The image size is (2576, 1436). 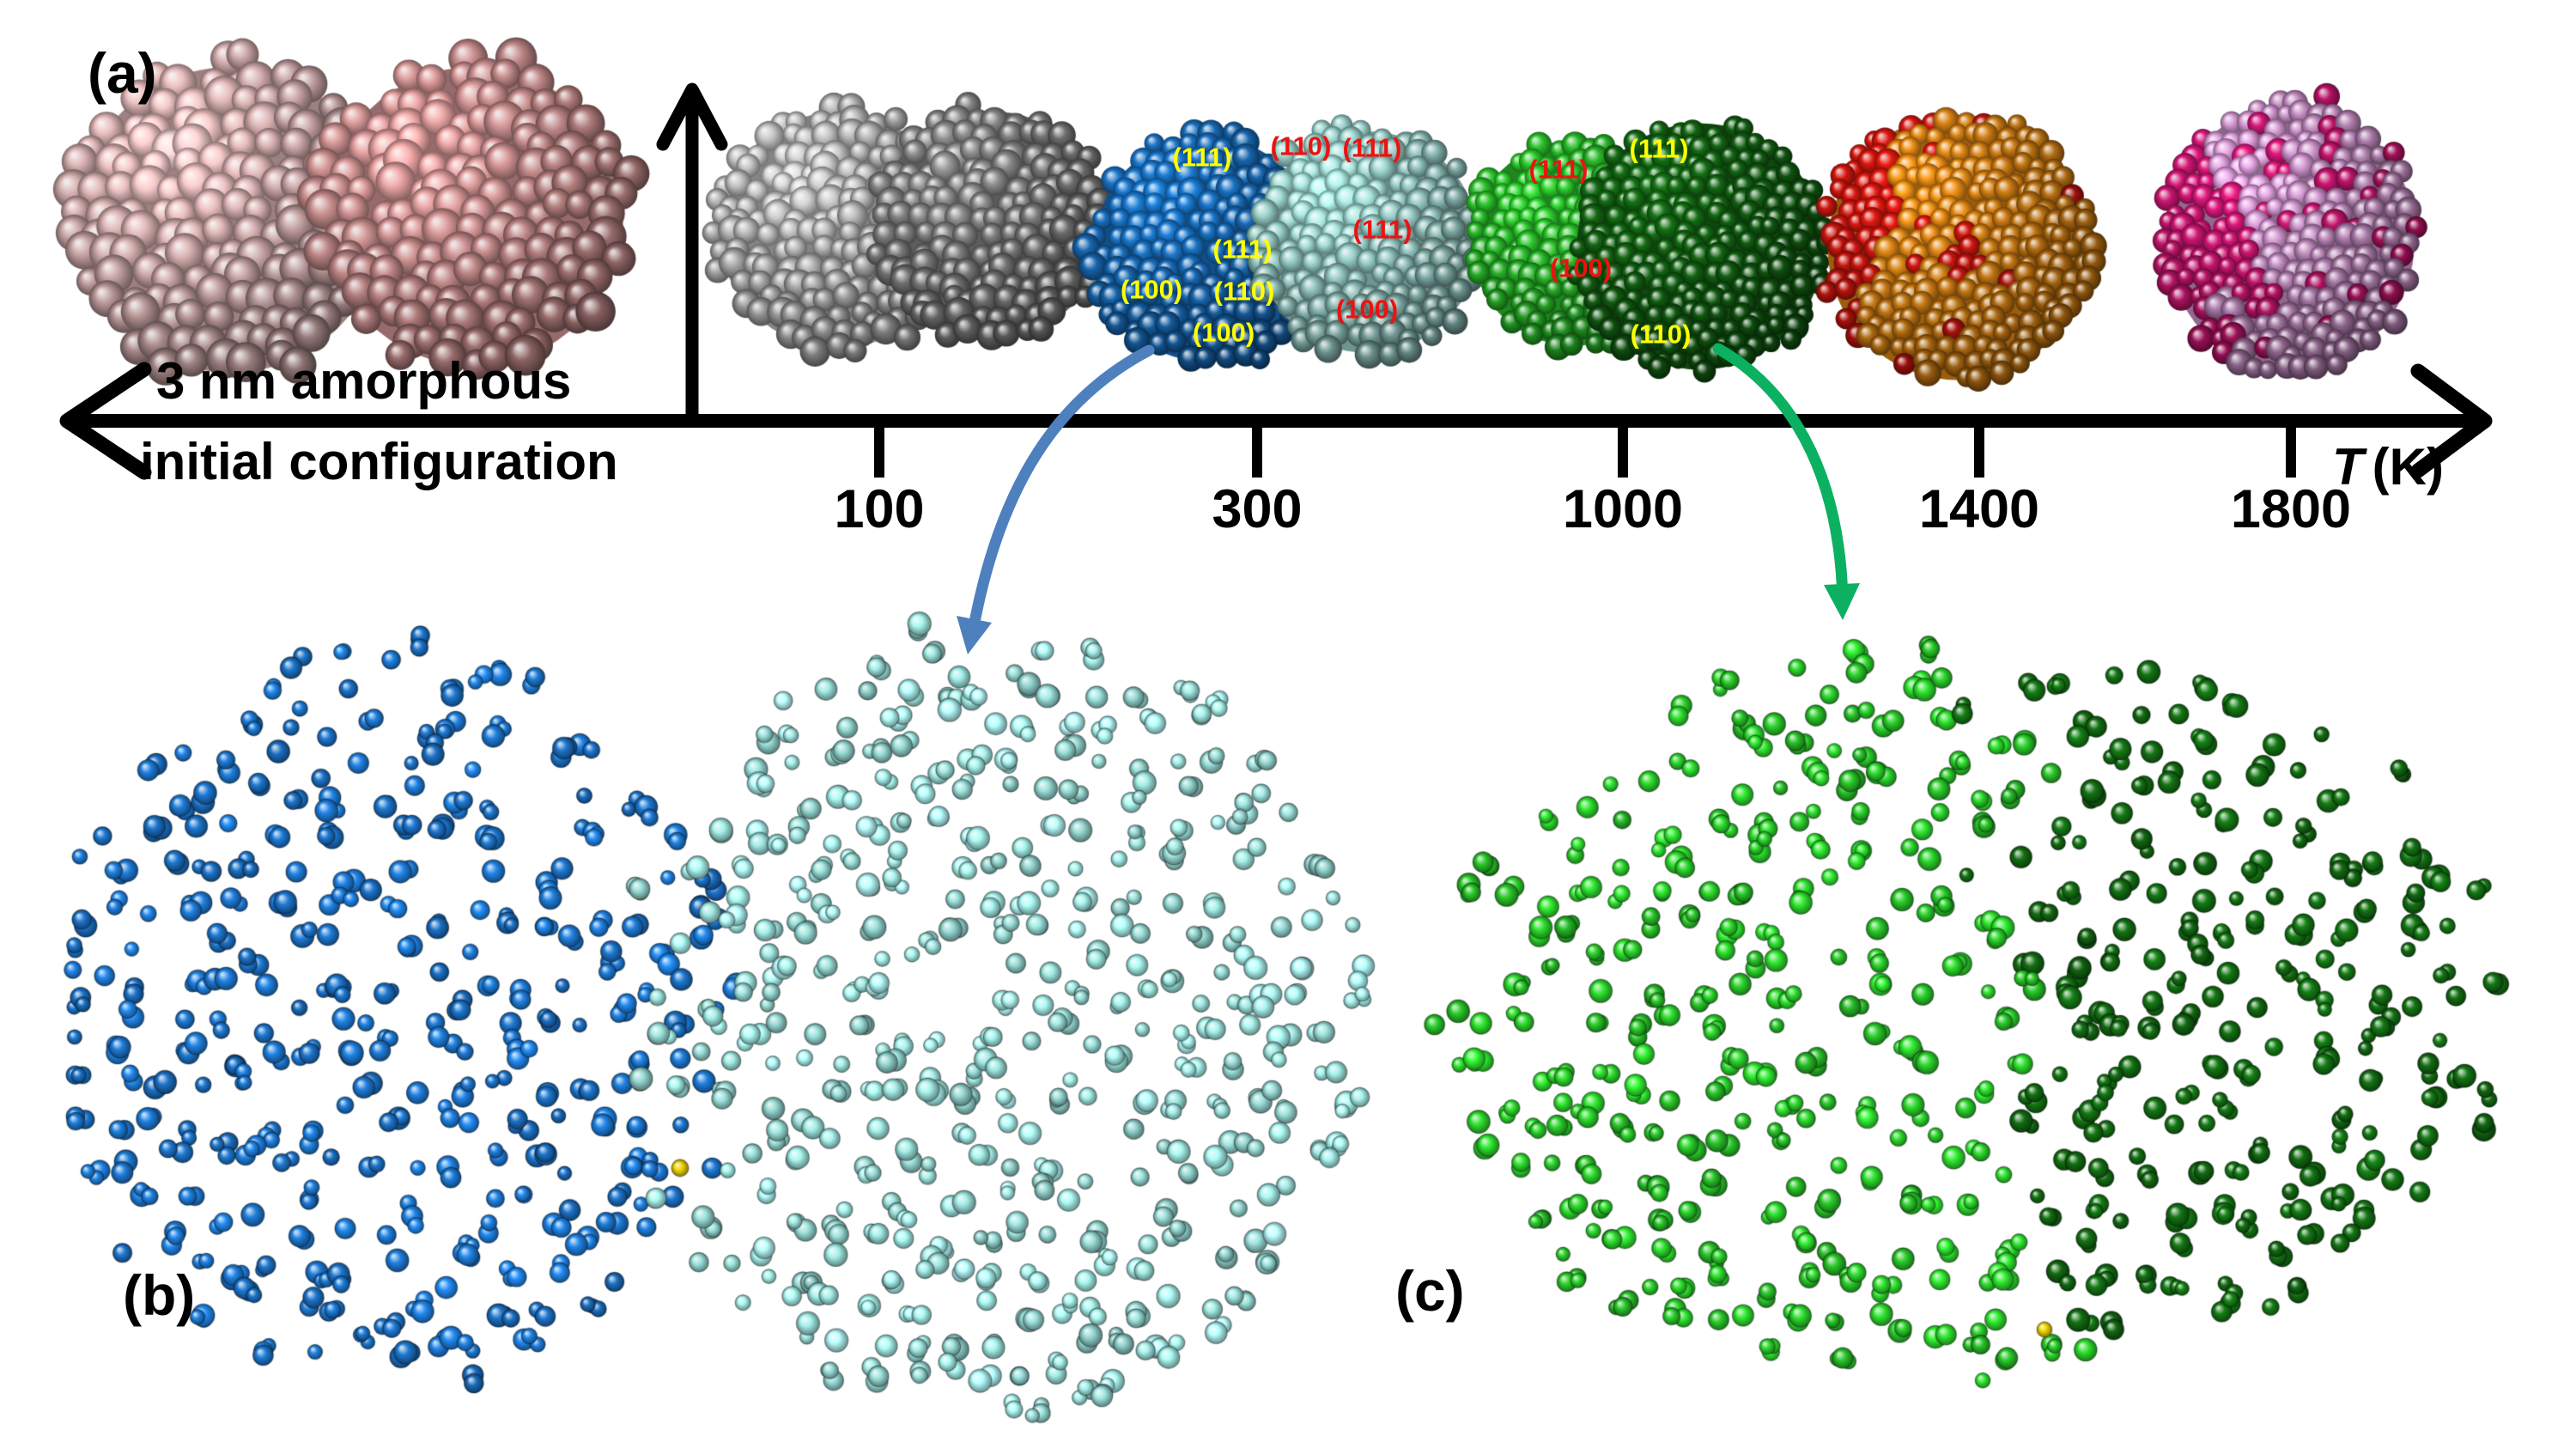 What do you see at coordinates (1780, 474) in the screenshot?
I see `arrow-1000K-to-panel-c` at bounding box center [1780, 474].